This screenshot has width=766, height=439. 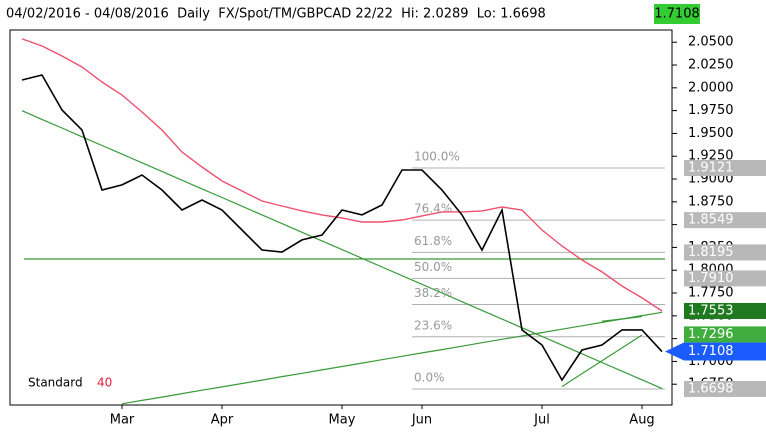 I want to click on legend-period: 40, so click(x=104, y=383).